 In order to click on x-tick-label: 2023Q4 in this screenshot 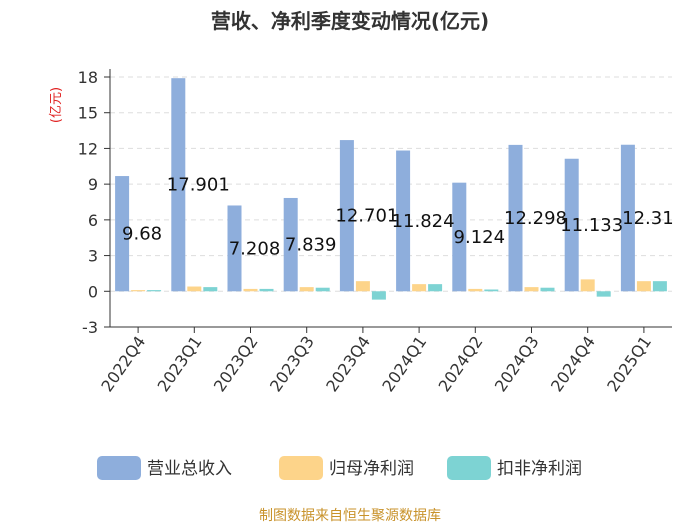, I will do `click(348, 363)`.